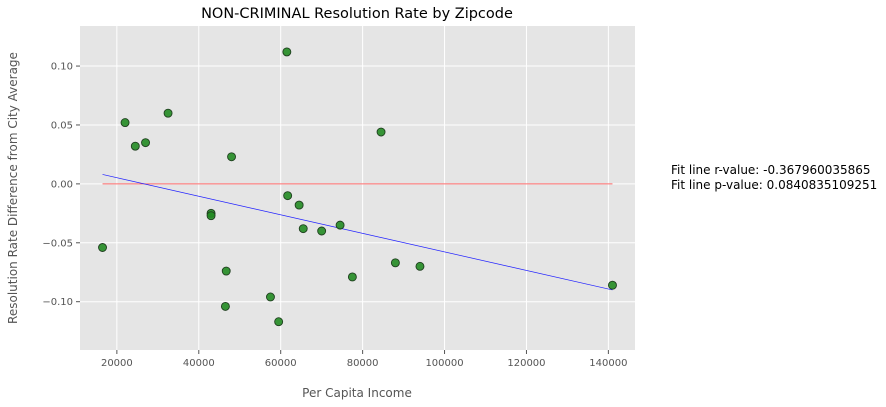  Describe the element at coordinates (774, 185) in the screenshot. I see `p-value-annotation: Fit line p-value: 0.0840835109251` at that location.